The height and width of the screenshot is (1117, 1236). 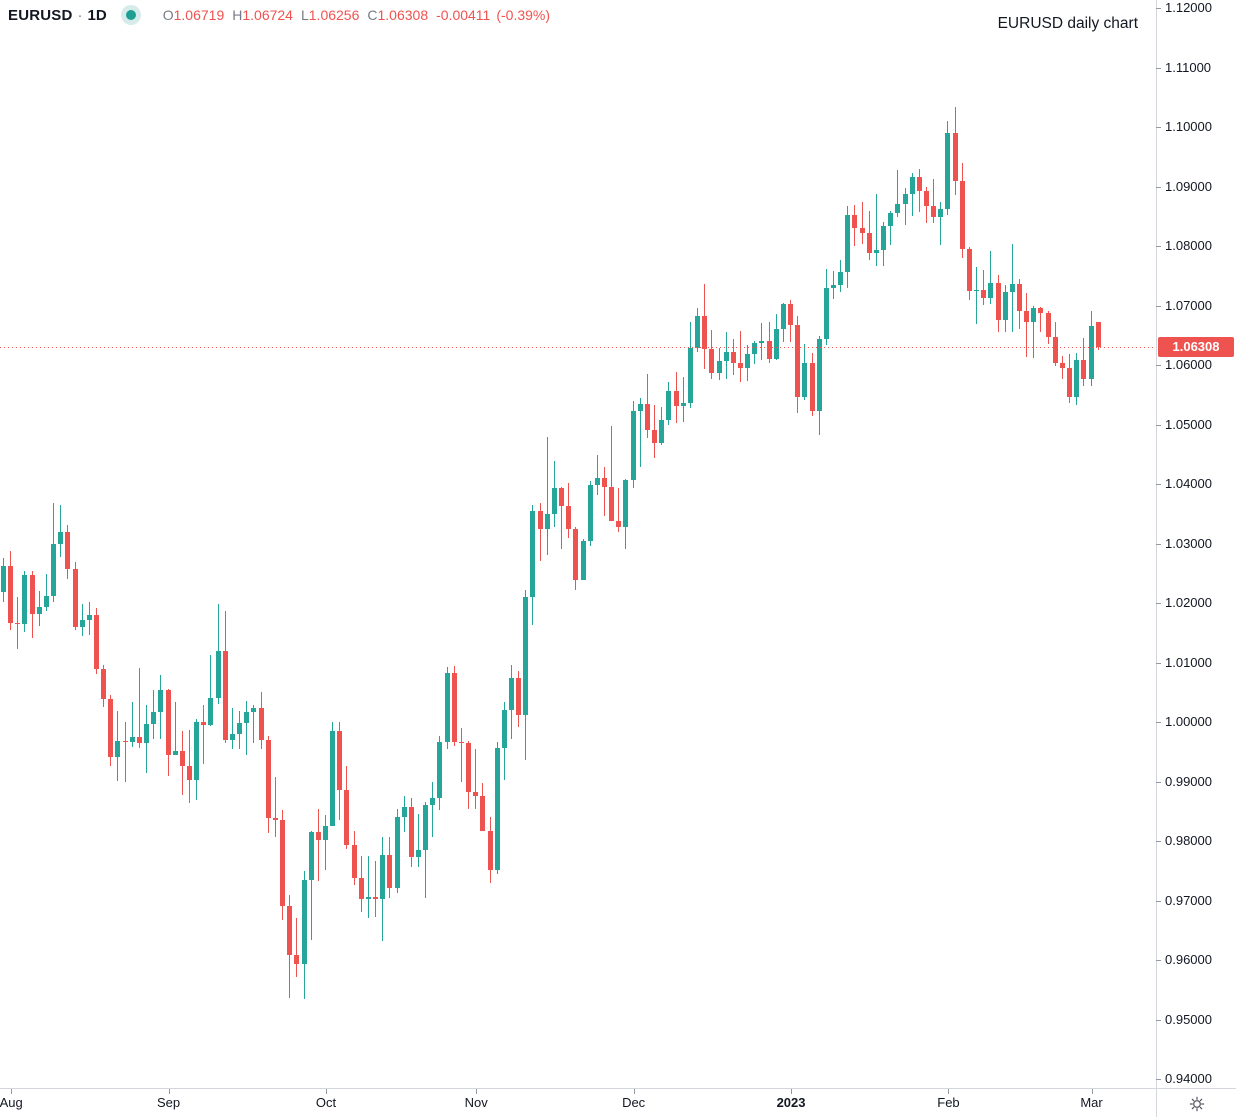 What do you see at coordinates (463, 15) in the screenshot?
I see `change-value: -0.00411` at bounding box center [463, 15].